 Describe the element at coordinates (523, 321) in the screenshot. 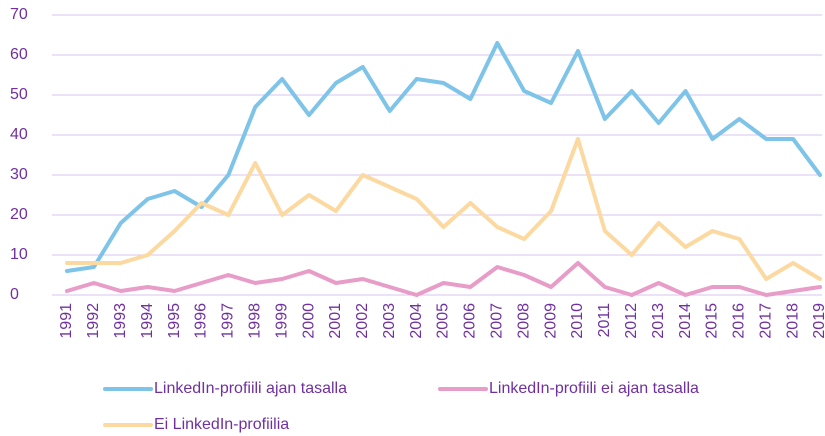

I see `x-tick-label: 2008` at that location.